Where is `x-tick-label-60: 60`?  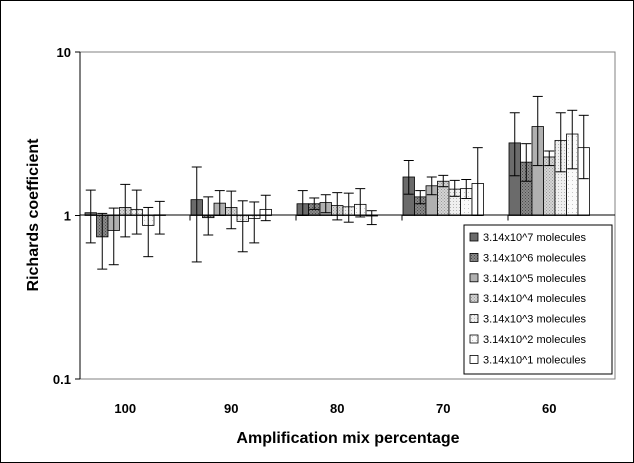 x-tick-label-60: 60 is located at coordinates (549, 408).